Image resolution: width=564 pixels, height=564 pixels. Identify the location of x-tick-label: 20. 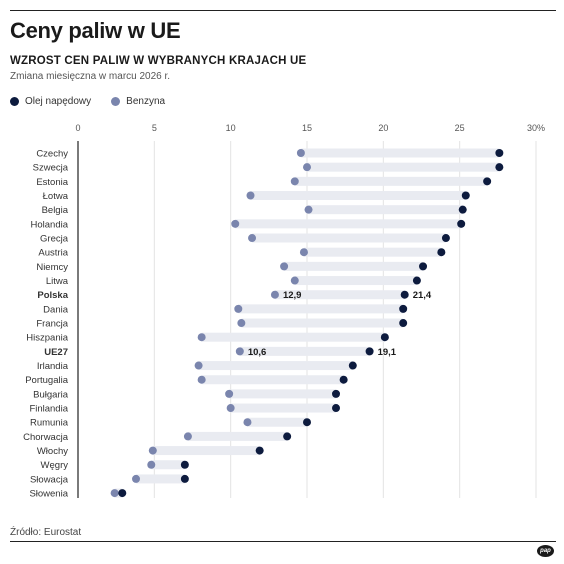
(383, 128).